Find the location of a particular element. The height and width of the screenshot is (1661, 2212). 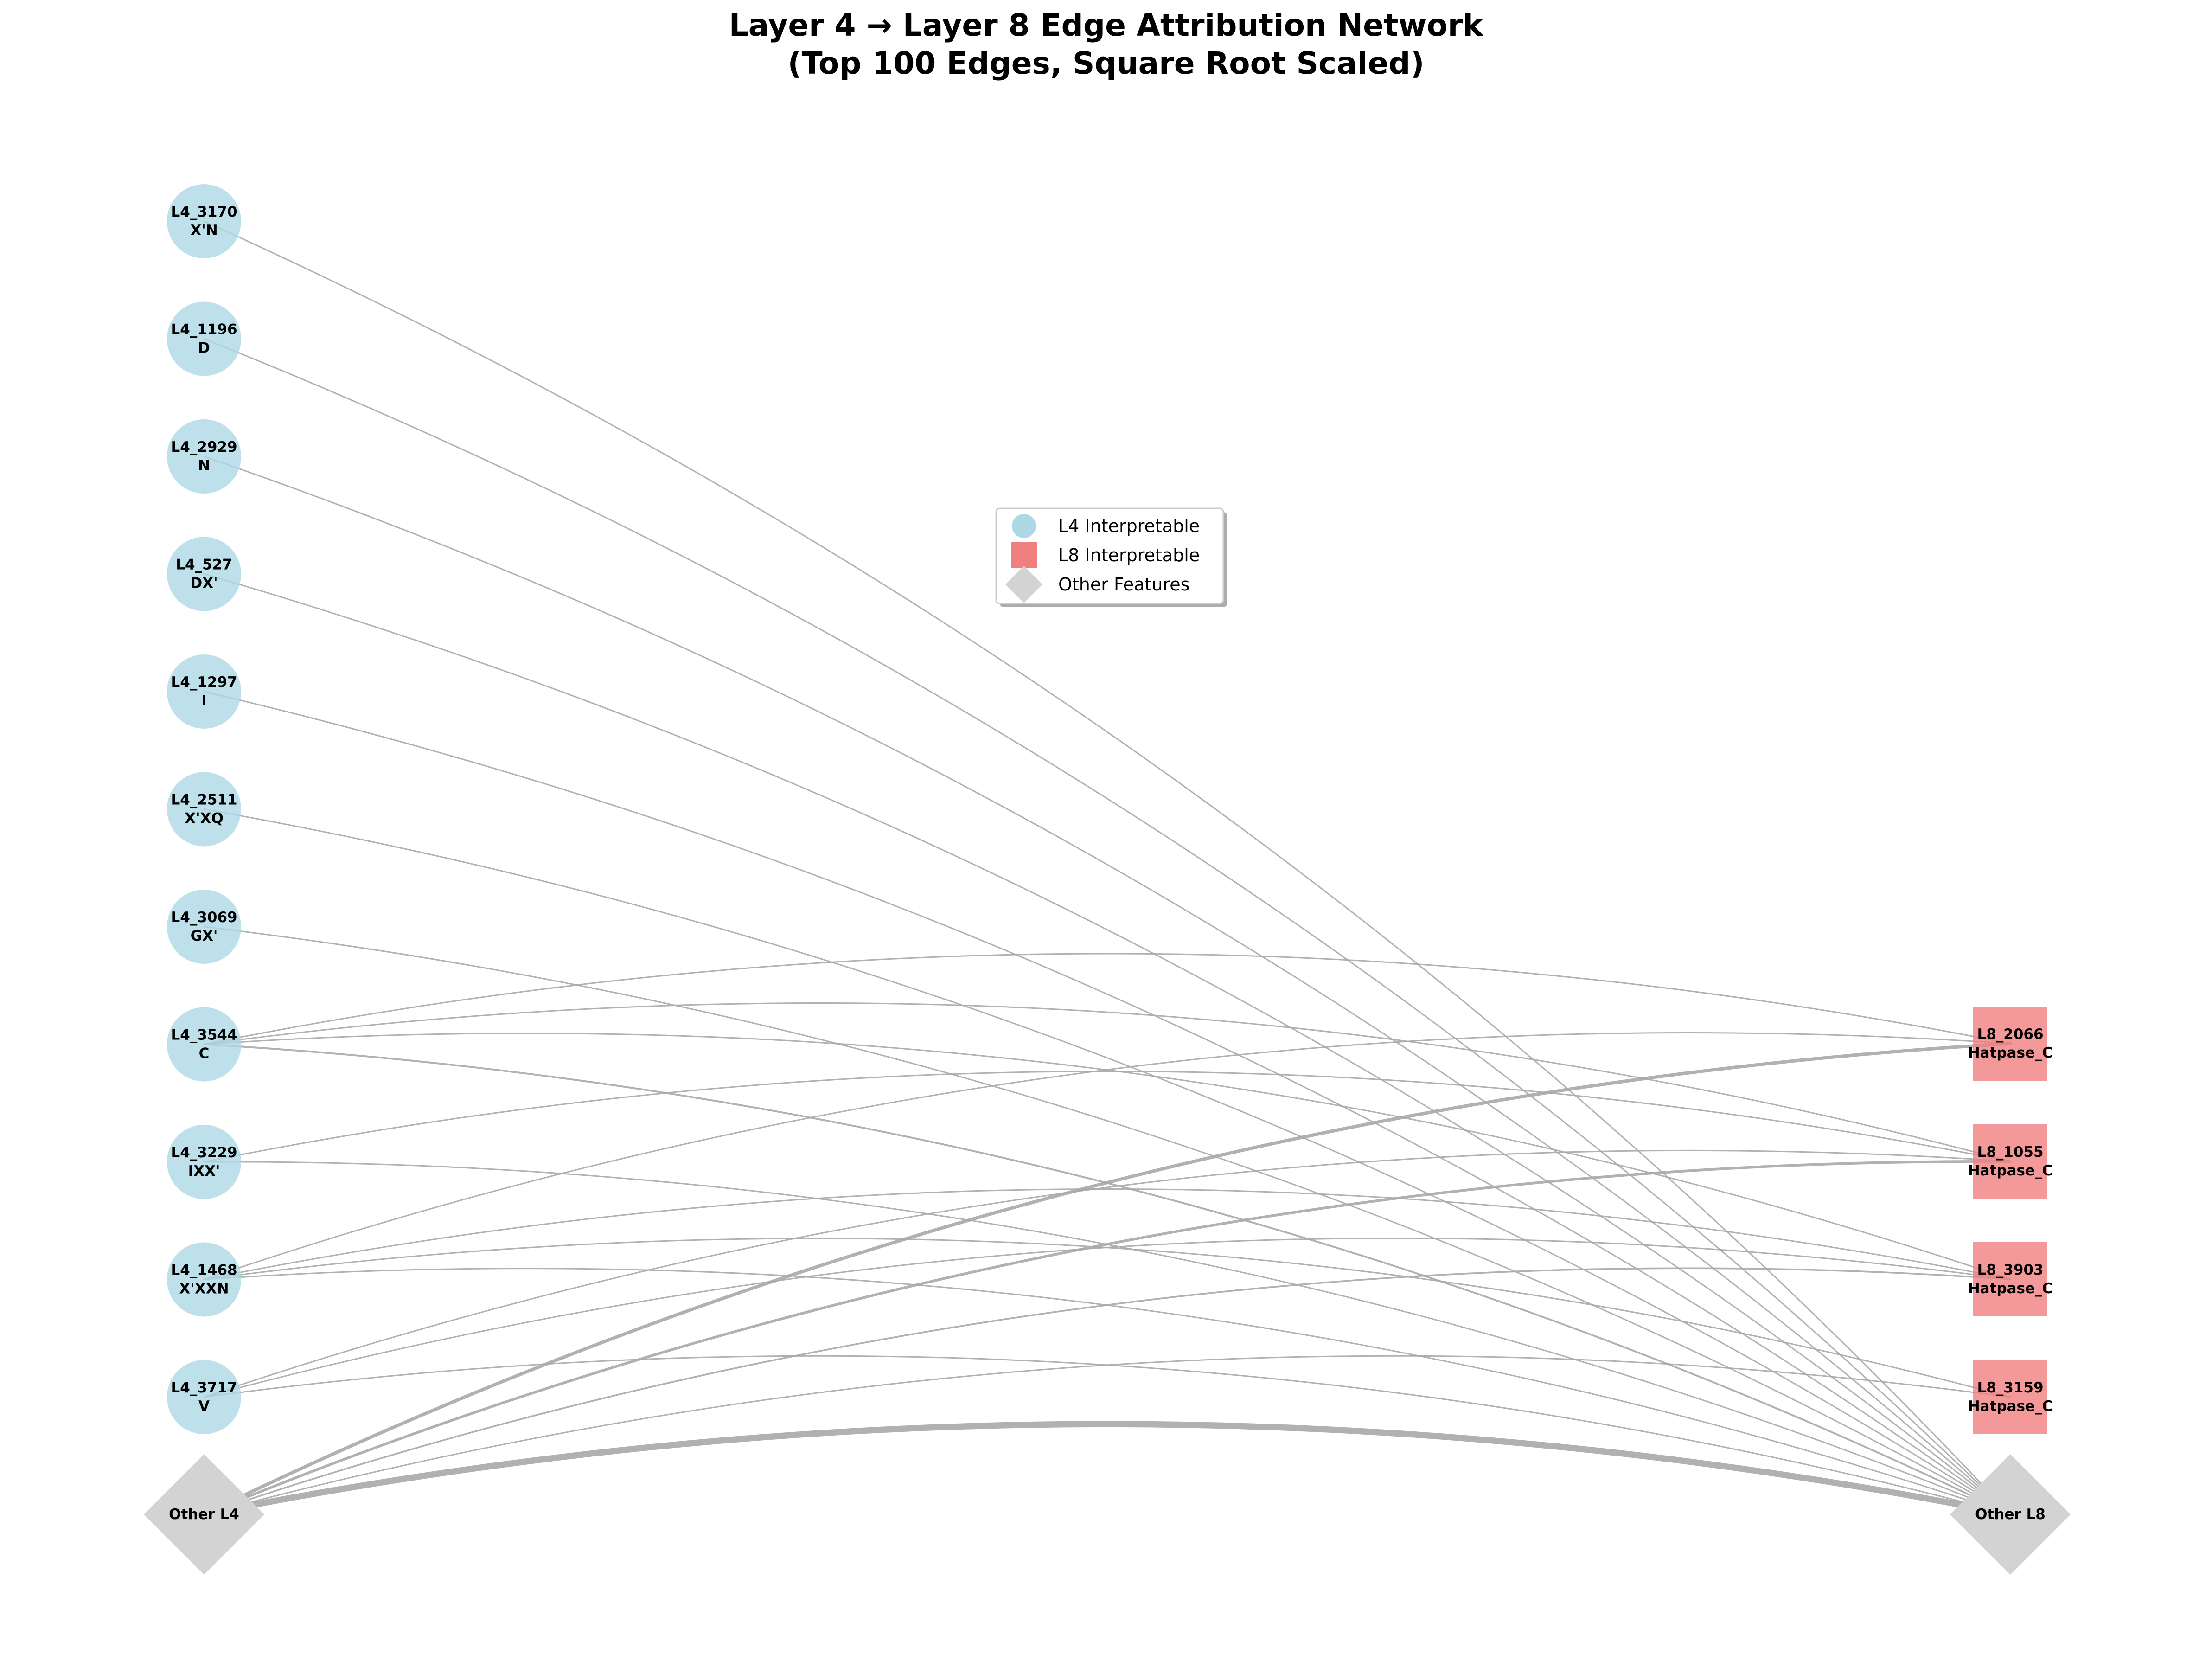

node-label-L4_1196-subtitle: D is located at coordinates (204, 348).